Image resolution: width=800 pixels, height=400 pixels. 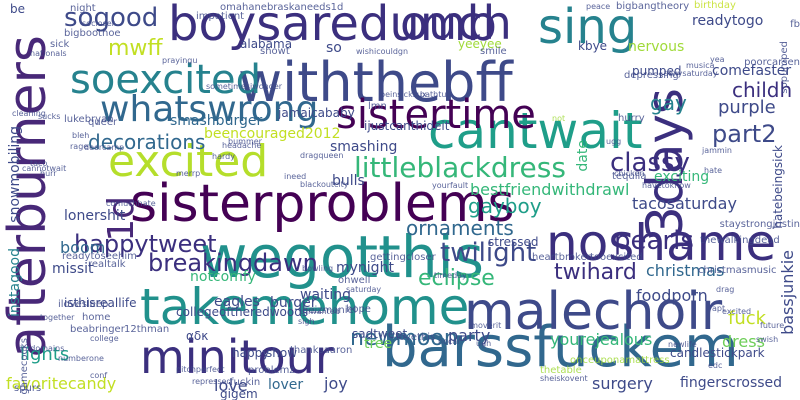 What do you see at coordinates (614, 141) in the screenshot?
I see `word: ugg` at bounding box center [614, 141].